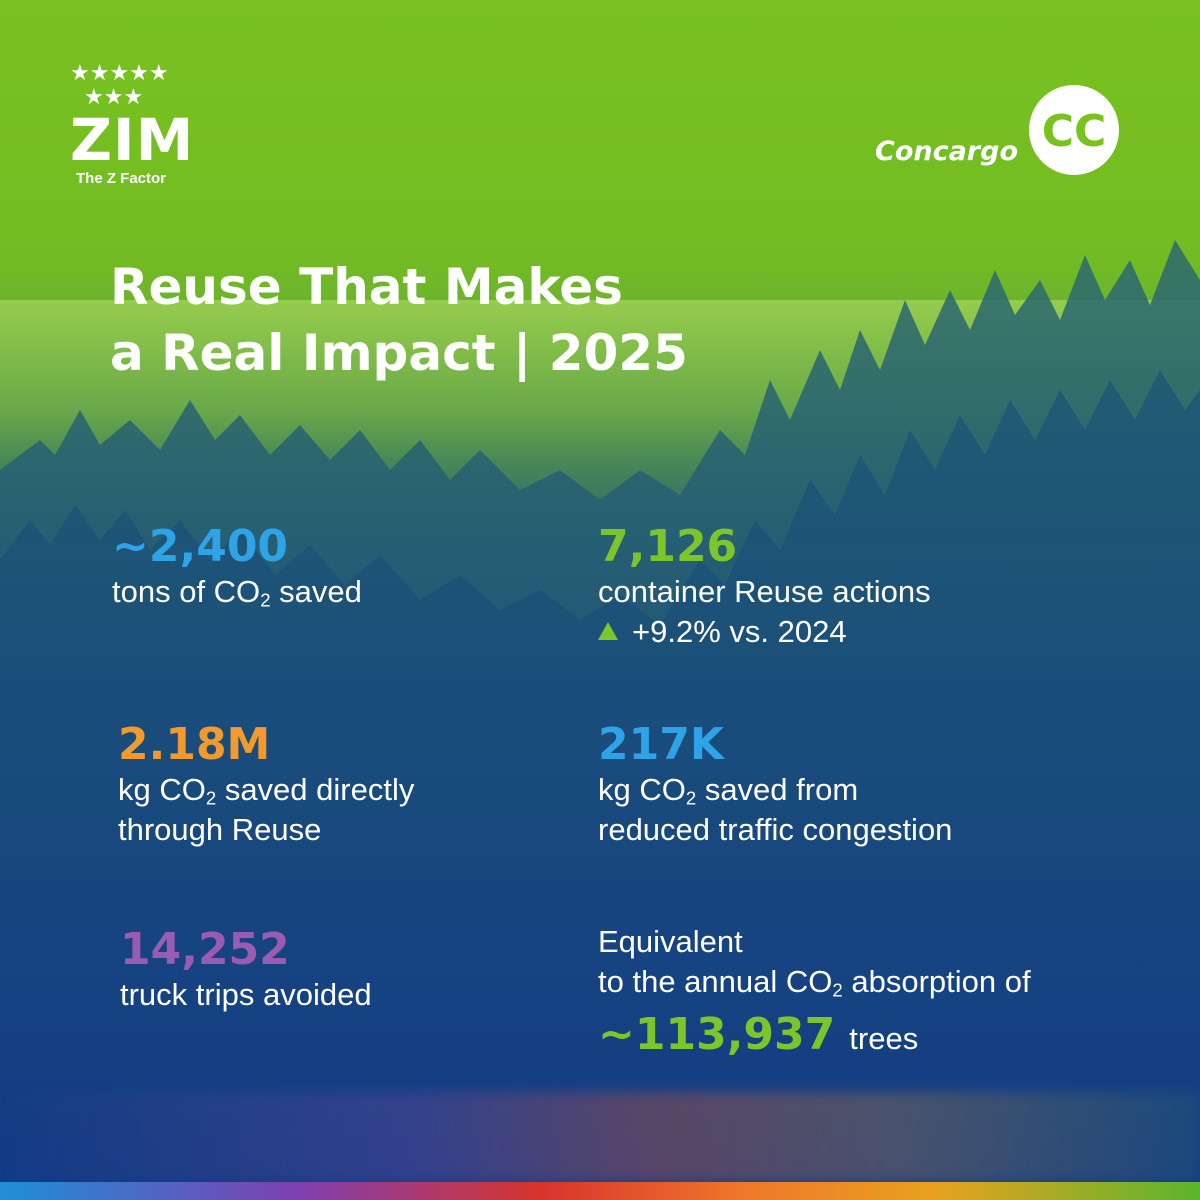 This screenshot has height=1200, width=1200. Describe the element at coordinates (119, 72) in the screenshot. I see `zim-stars-row-top: ★★★★★` at that location.